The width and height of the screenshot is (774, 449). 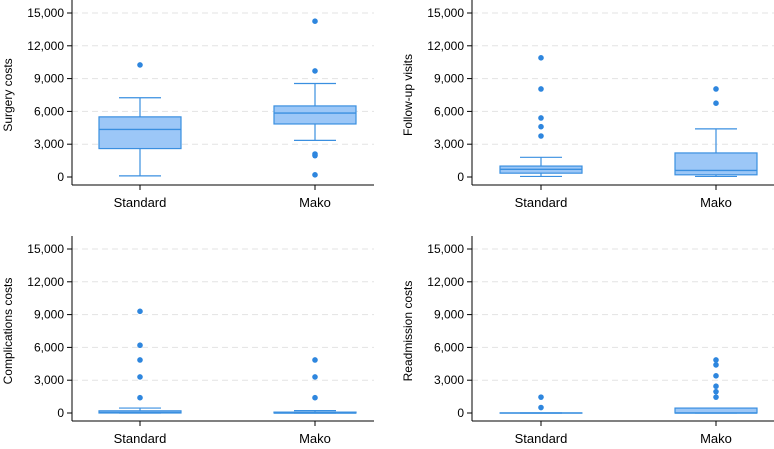 What do you see at coordinates (8, 94) in the screenshot?
I see `y-axis-label: Surgery costs` at bounding box center [8, 94].